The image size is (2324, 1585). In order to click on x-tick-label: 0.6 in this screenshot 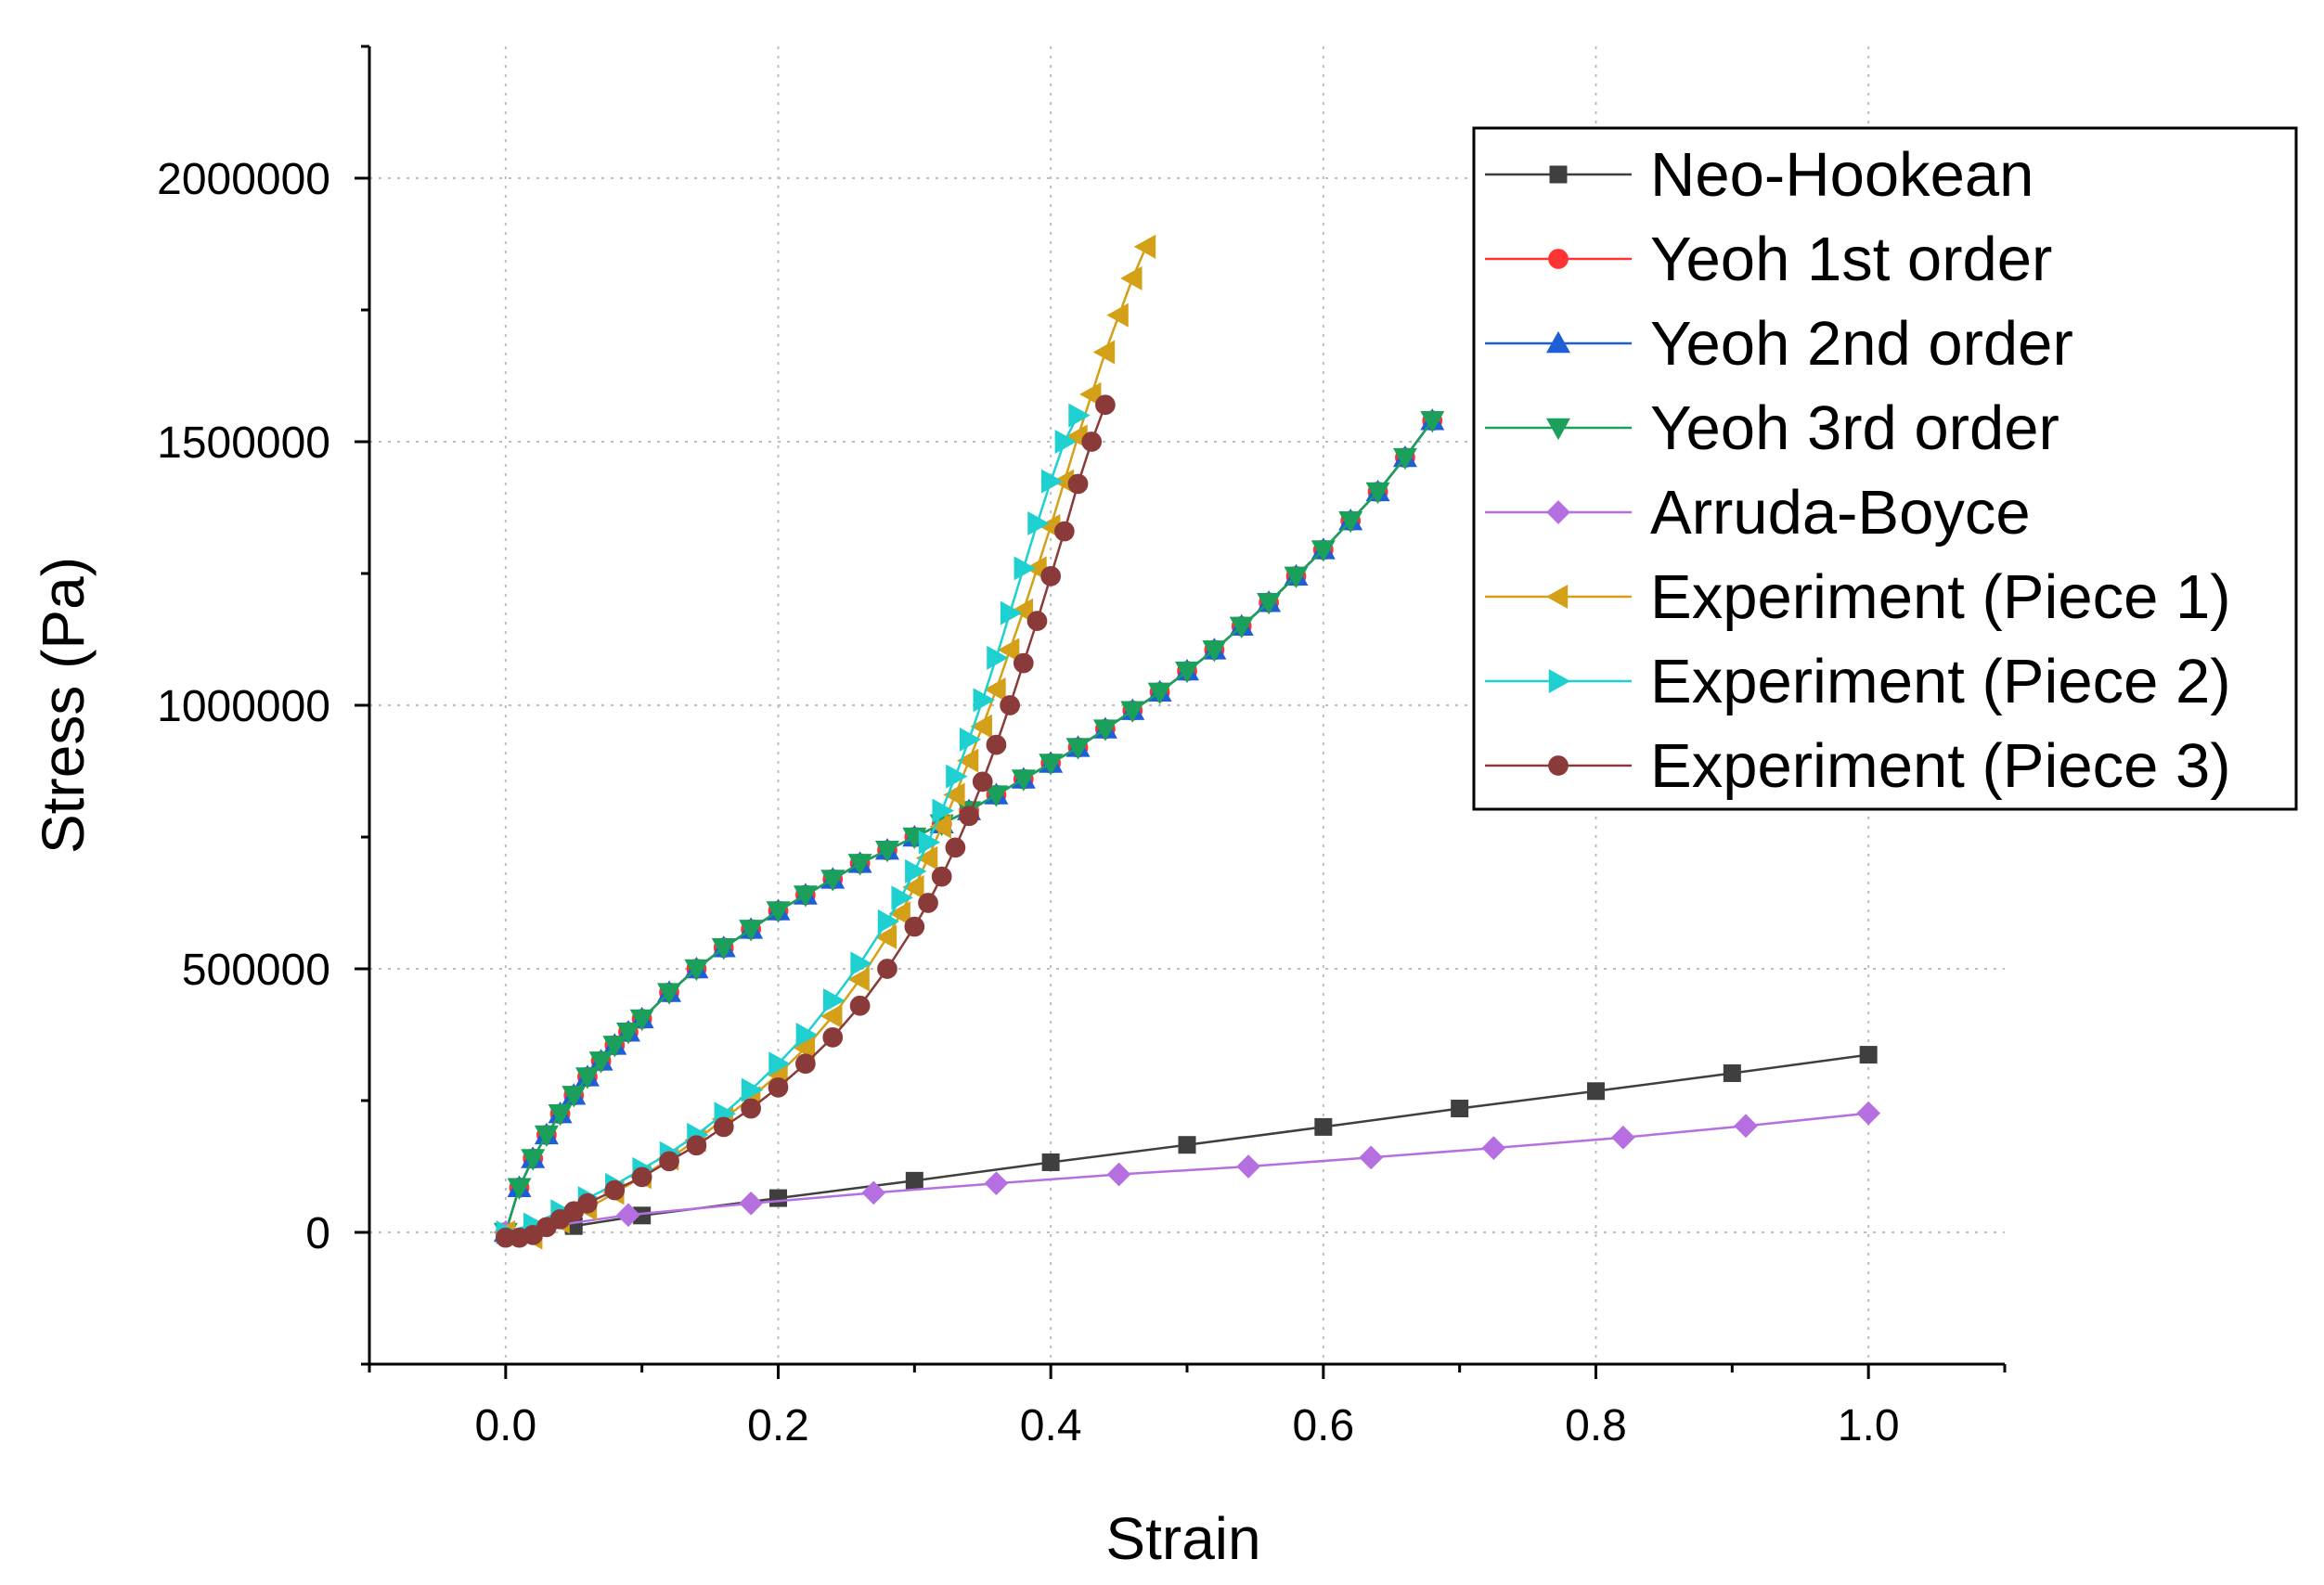, I will do `click(1323, 1426)`.